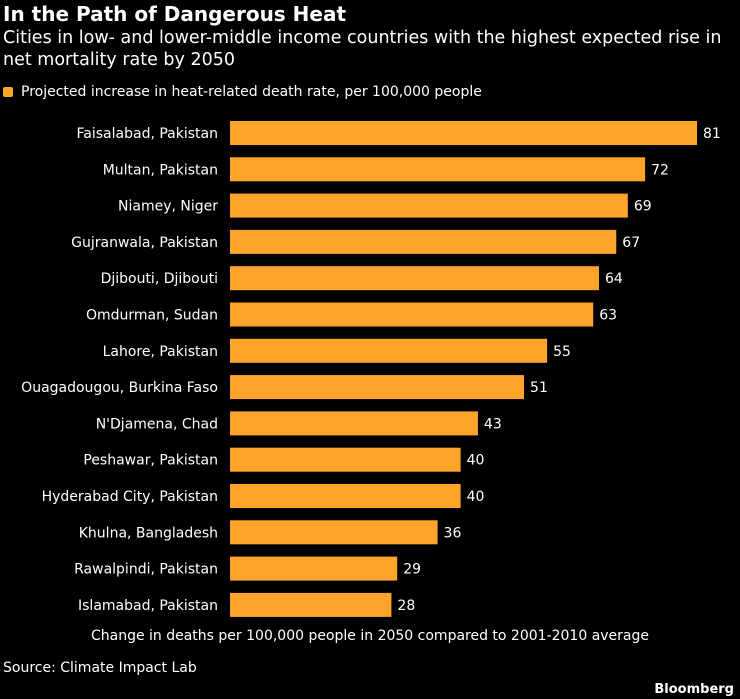  I want to click on data-label: 51, so click(539, 388).